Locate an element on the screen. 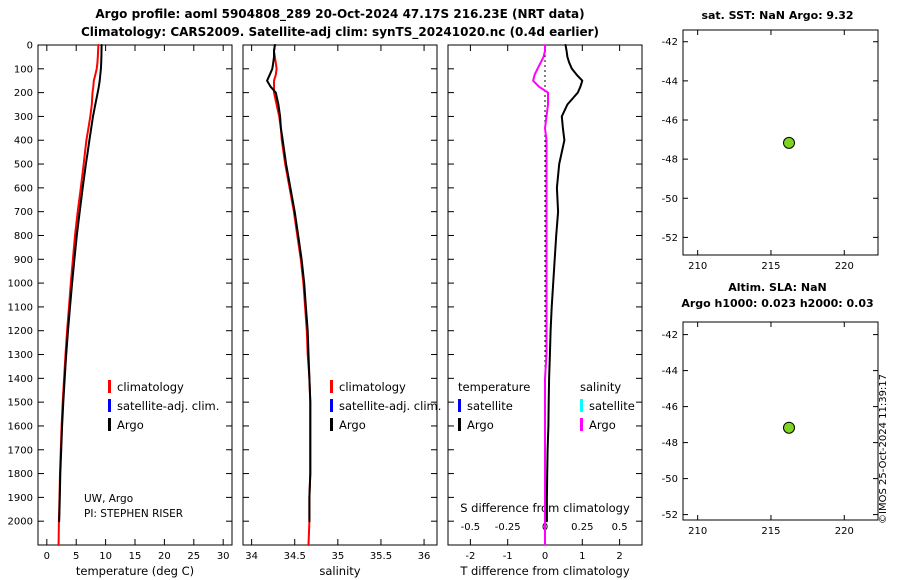 Image resolution: width=900 pixels, height=580 pixels. tick-label: 1800 is located at coordinates (20, 474).